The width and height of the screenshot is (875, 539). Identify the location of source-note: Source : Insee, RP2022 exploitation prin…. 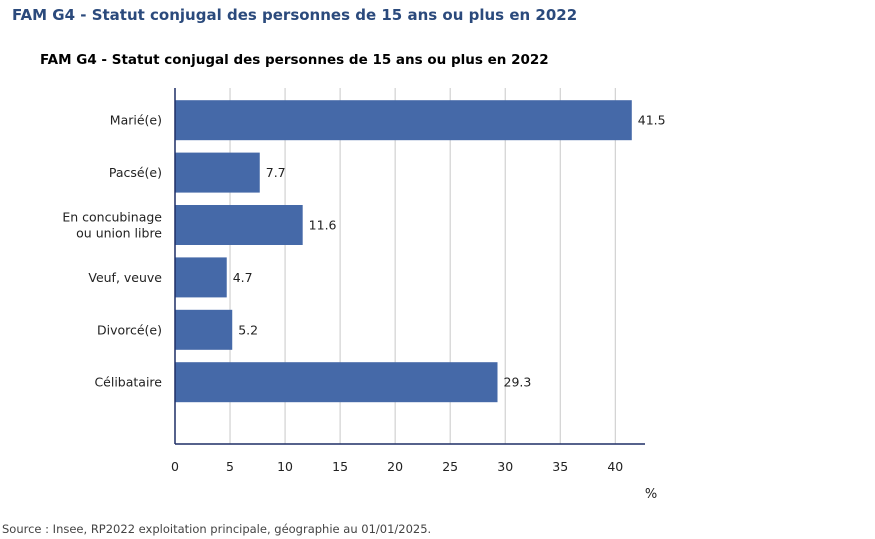
(217, 529).